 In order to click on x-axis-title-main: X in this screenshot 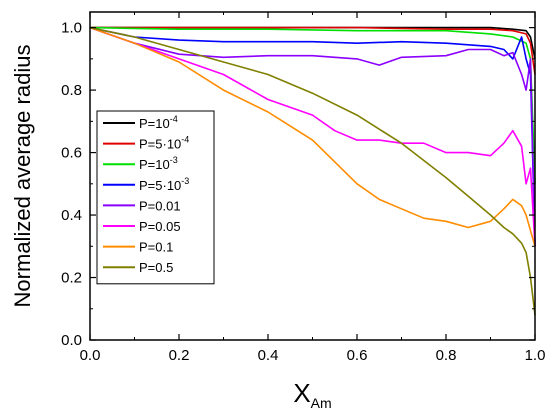, I will do `click(301, 393)`.